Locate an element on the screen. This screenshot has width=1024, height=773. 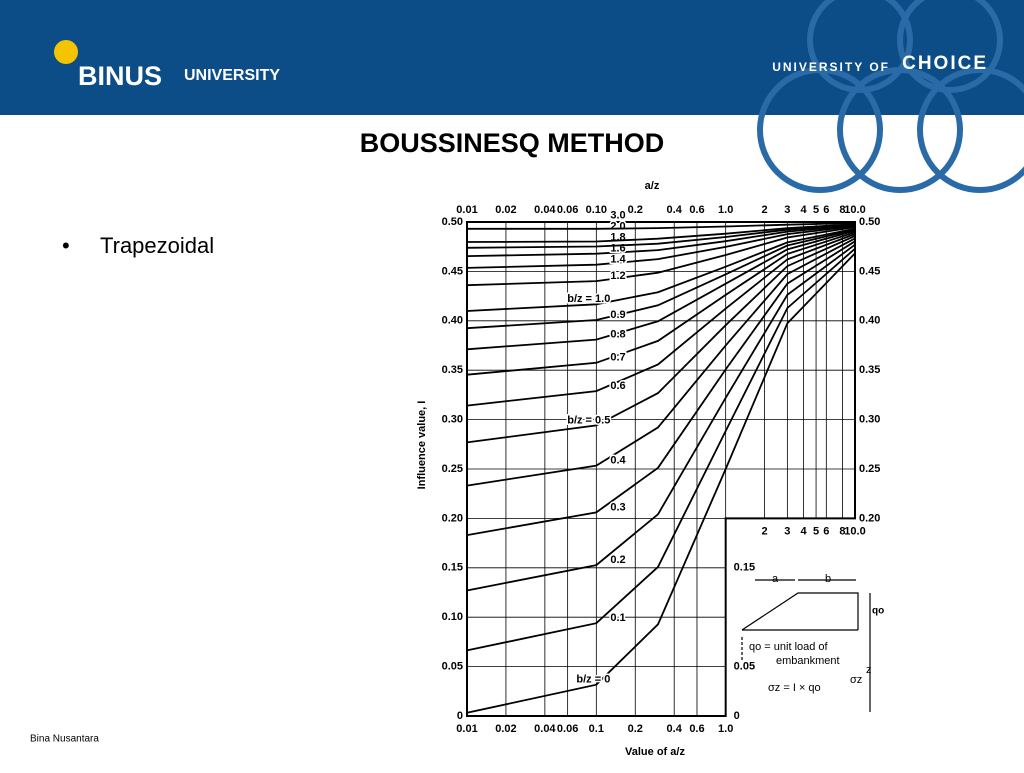
y-tick-label: 0.35 is located at coordinates (452, 370).